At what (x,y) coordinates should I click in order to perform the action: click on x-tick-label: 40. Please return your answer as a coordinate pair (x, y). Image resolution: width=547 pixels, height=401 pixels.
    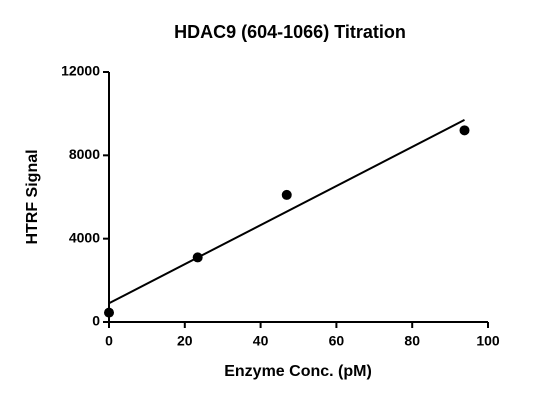
    Looking at the image, I should click on (261, 341).